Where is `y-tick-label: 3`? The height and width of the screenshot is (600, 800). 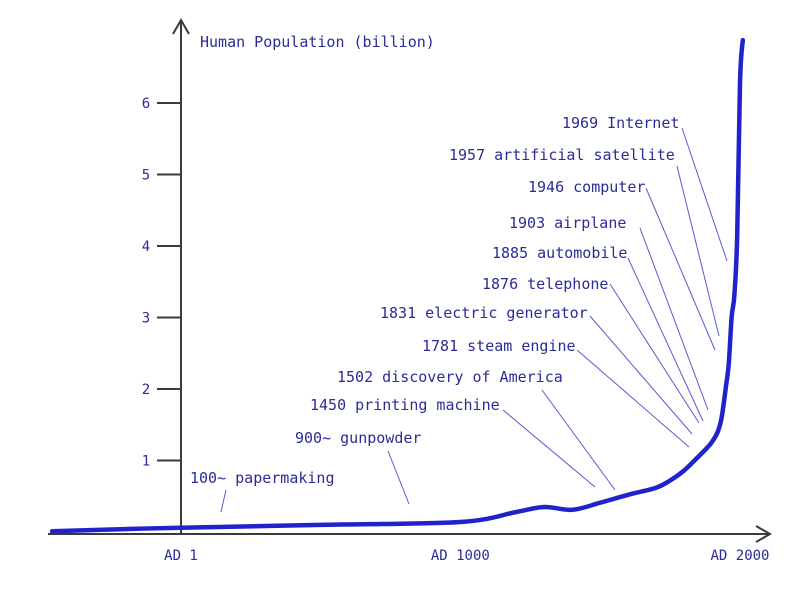
y-tick-label: 3 is located at coordinates (146, 319).